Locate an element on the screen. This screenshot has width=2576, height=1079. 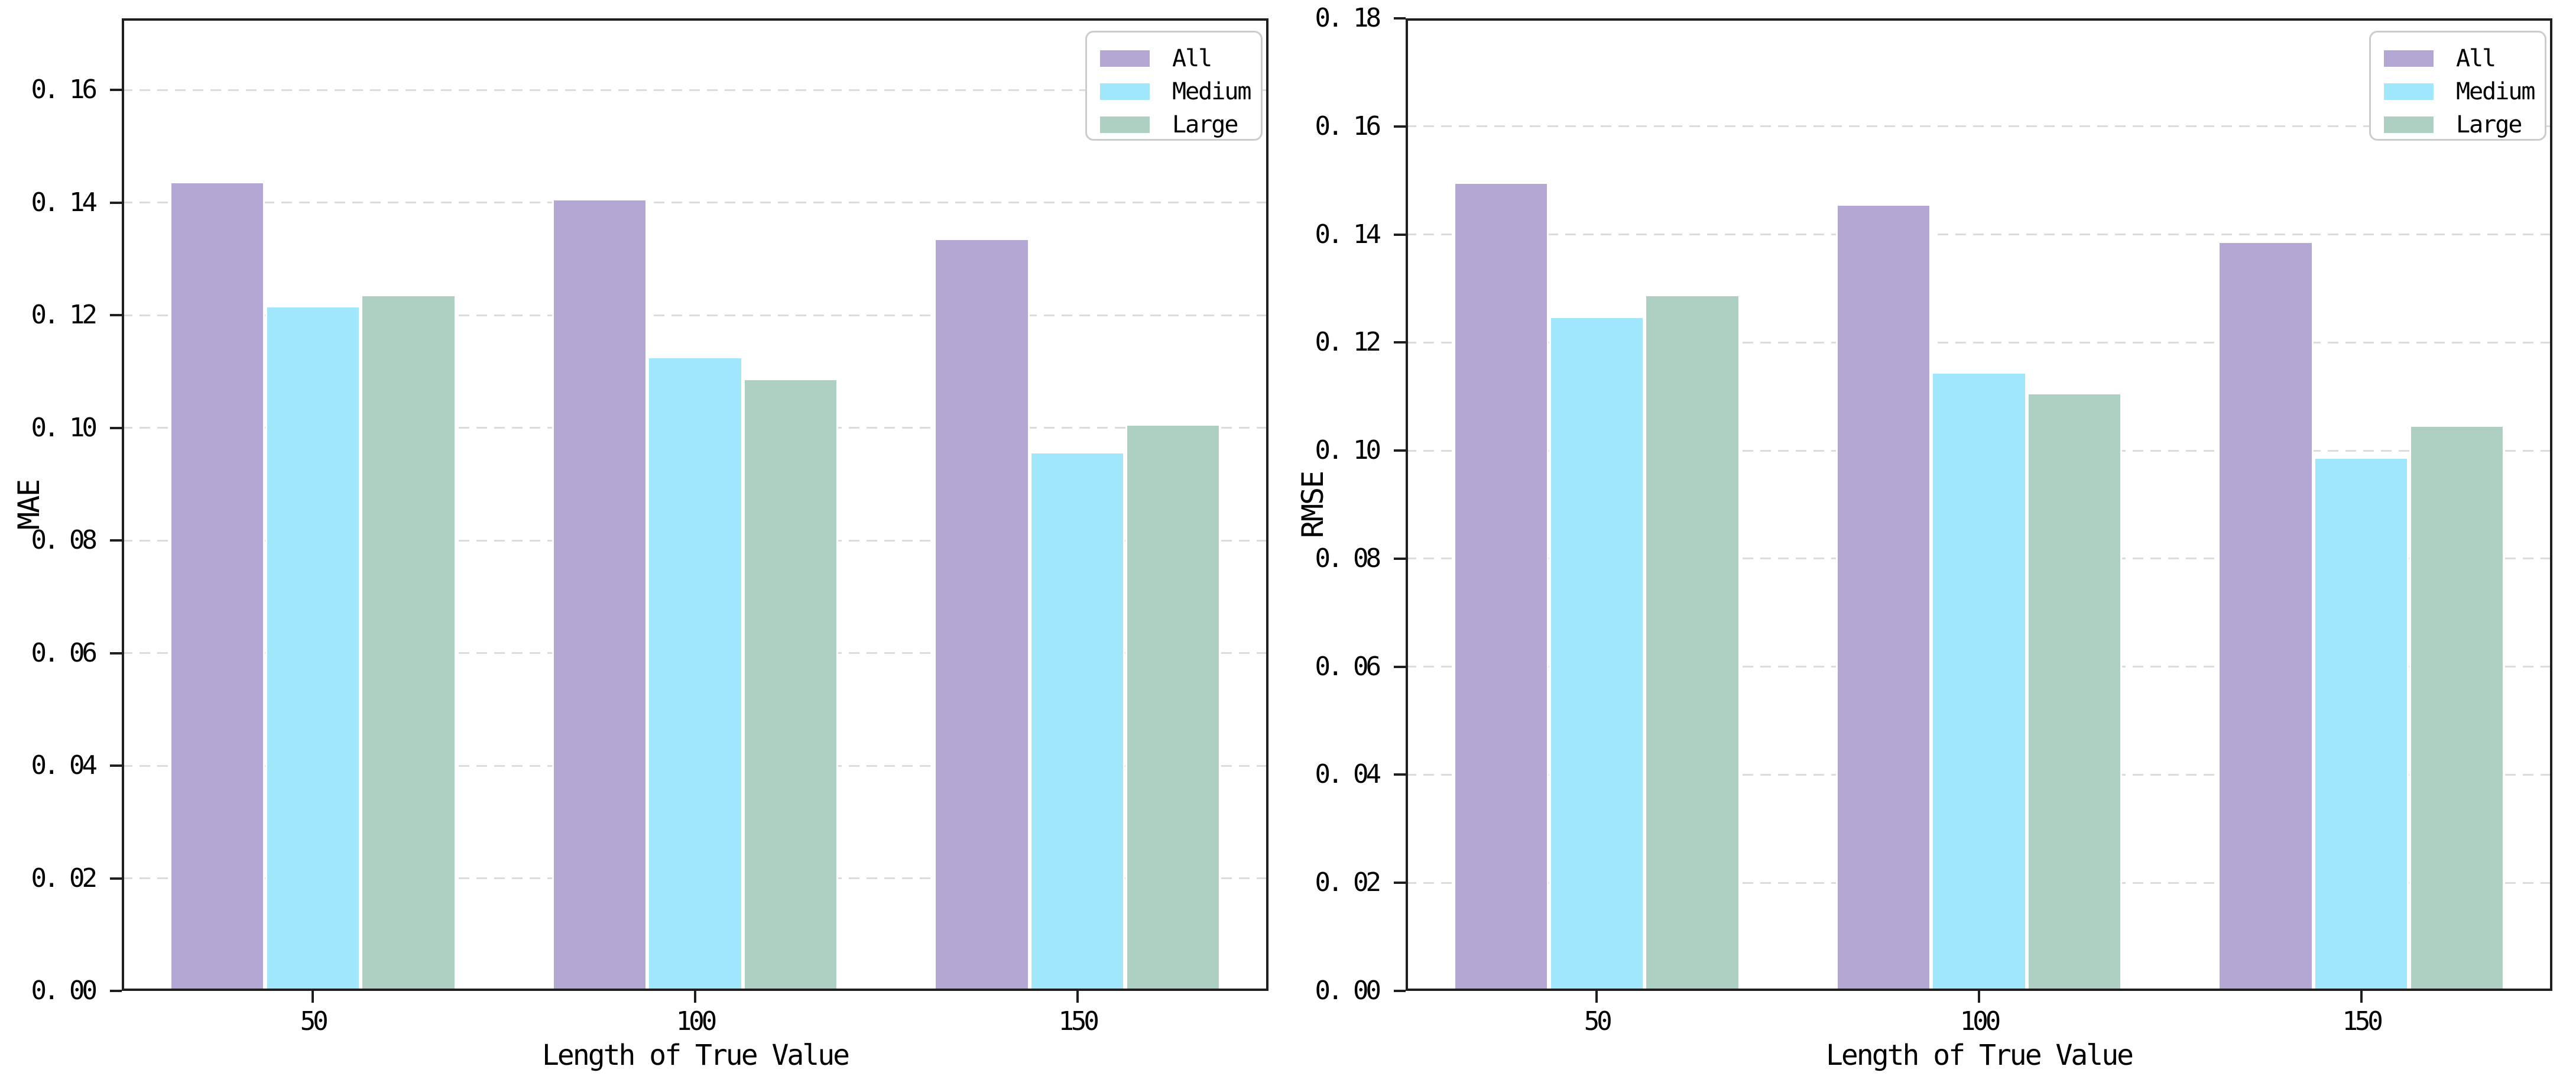
mae-legend-label-large: Large is located at coordinates (1205, 124).